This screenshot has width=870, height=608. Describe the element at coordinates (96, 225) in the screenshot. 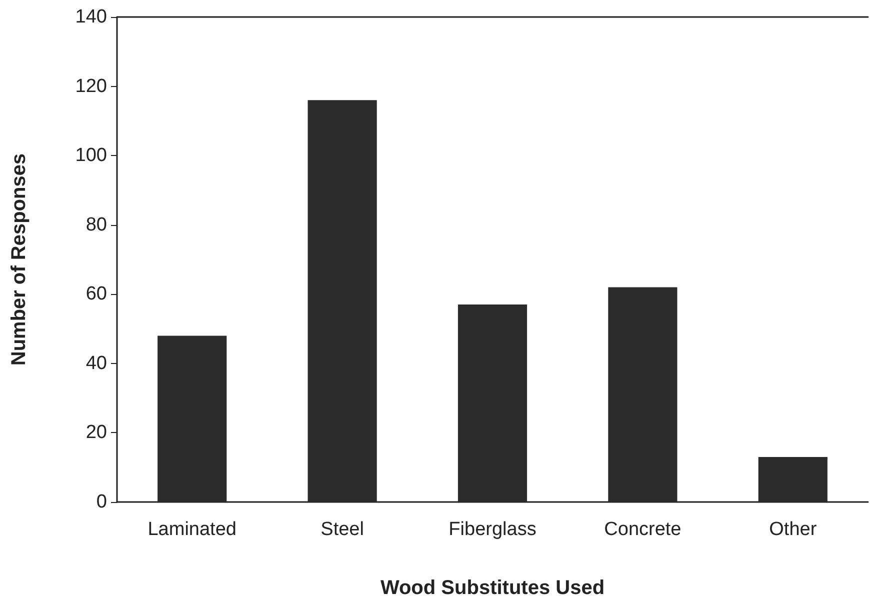

I see `y-tick-label: 80` at that location.